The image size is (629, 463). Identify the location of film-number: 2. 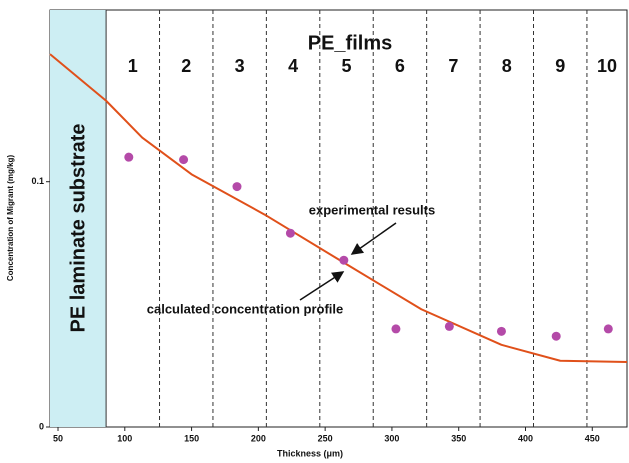
(186, 66).